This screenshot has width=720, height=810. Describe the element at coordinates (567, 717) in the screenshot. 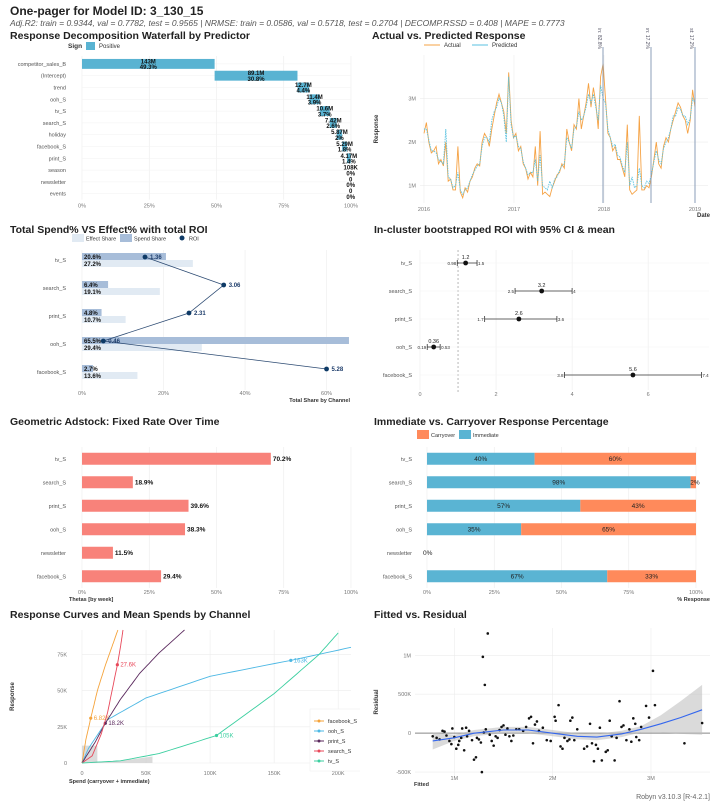

I see `confidence-band` at that location.